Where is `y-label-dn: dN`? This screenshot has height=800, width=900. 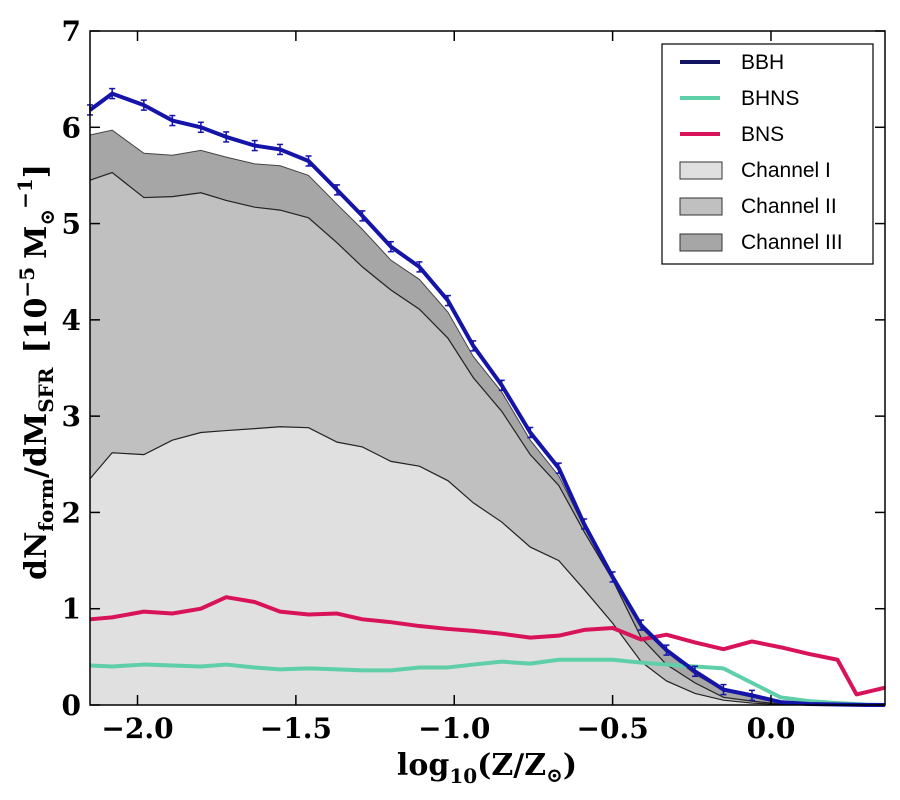
y-label-dn: dN is located at coordinates (36, 556).